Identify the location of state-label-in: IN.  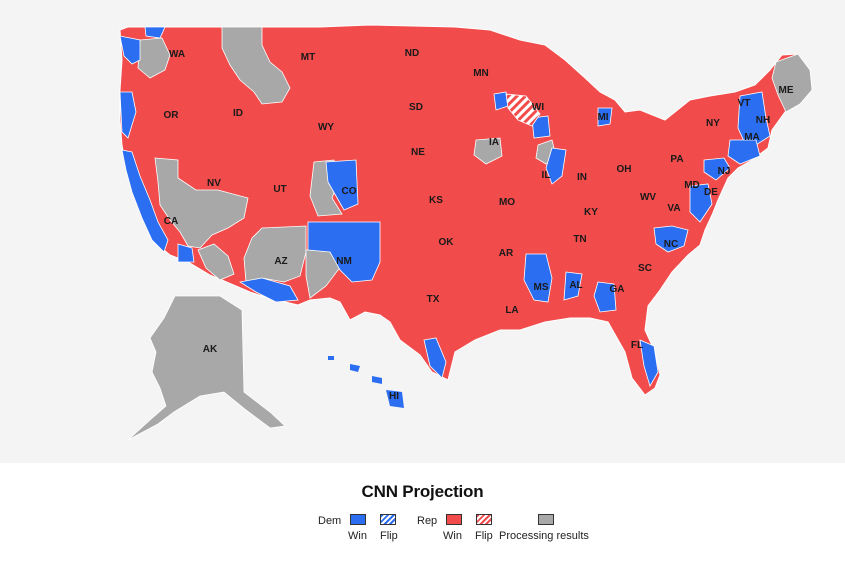
(582, 177).